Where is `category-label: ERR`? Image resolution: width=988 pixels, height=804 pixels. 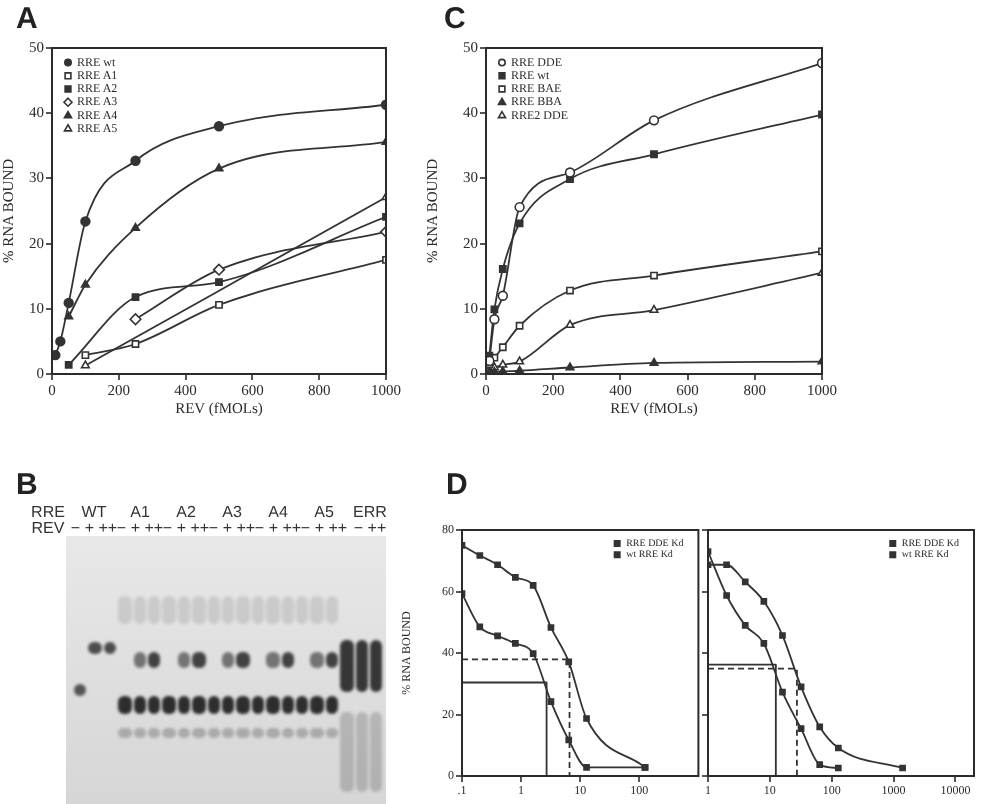 category-label: ERR is located at coordinates (370, 512).